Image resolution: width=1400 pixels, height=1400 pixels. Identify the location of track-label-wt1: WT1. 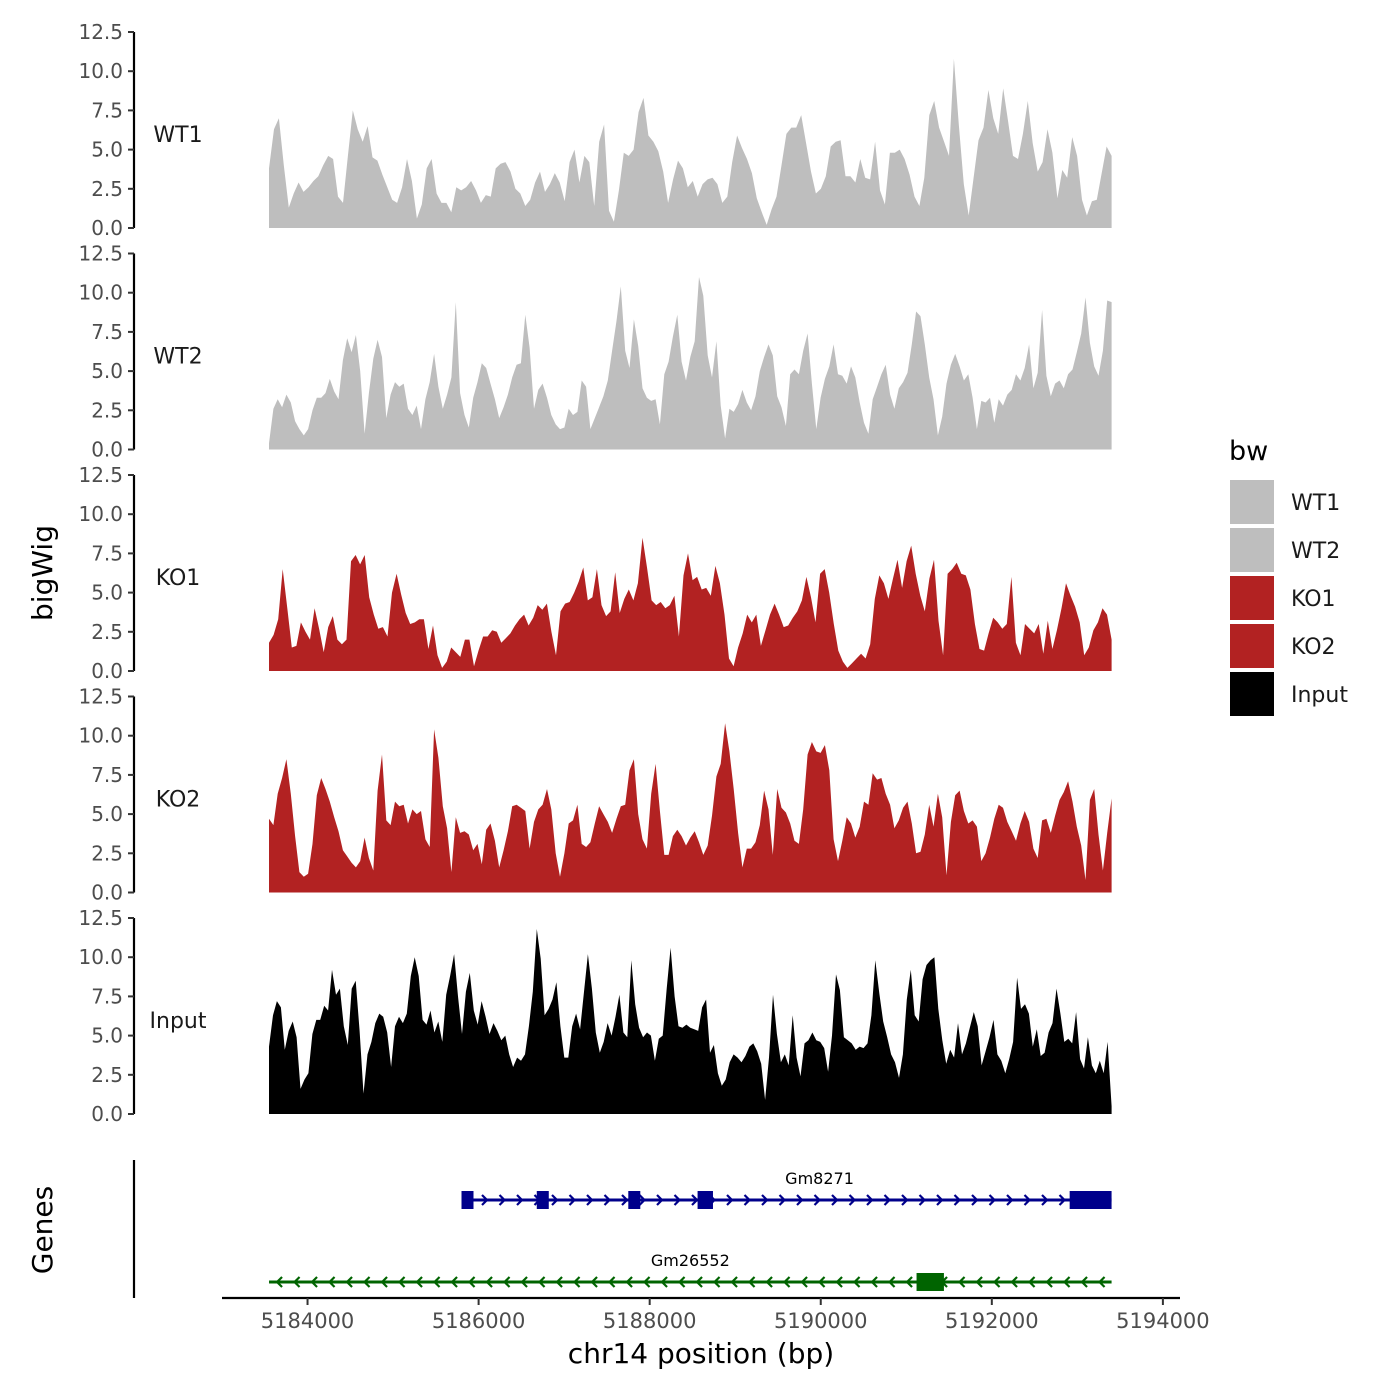
(177, 135).